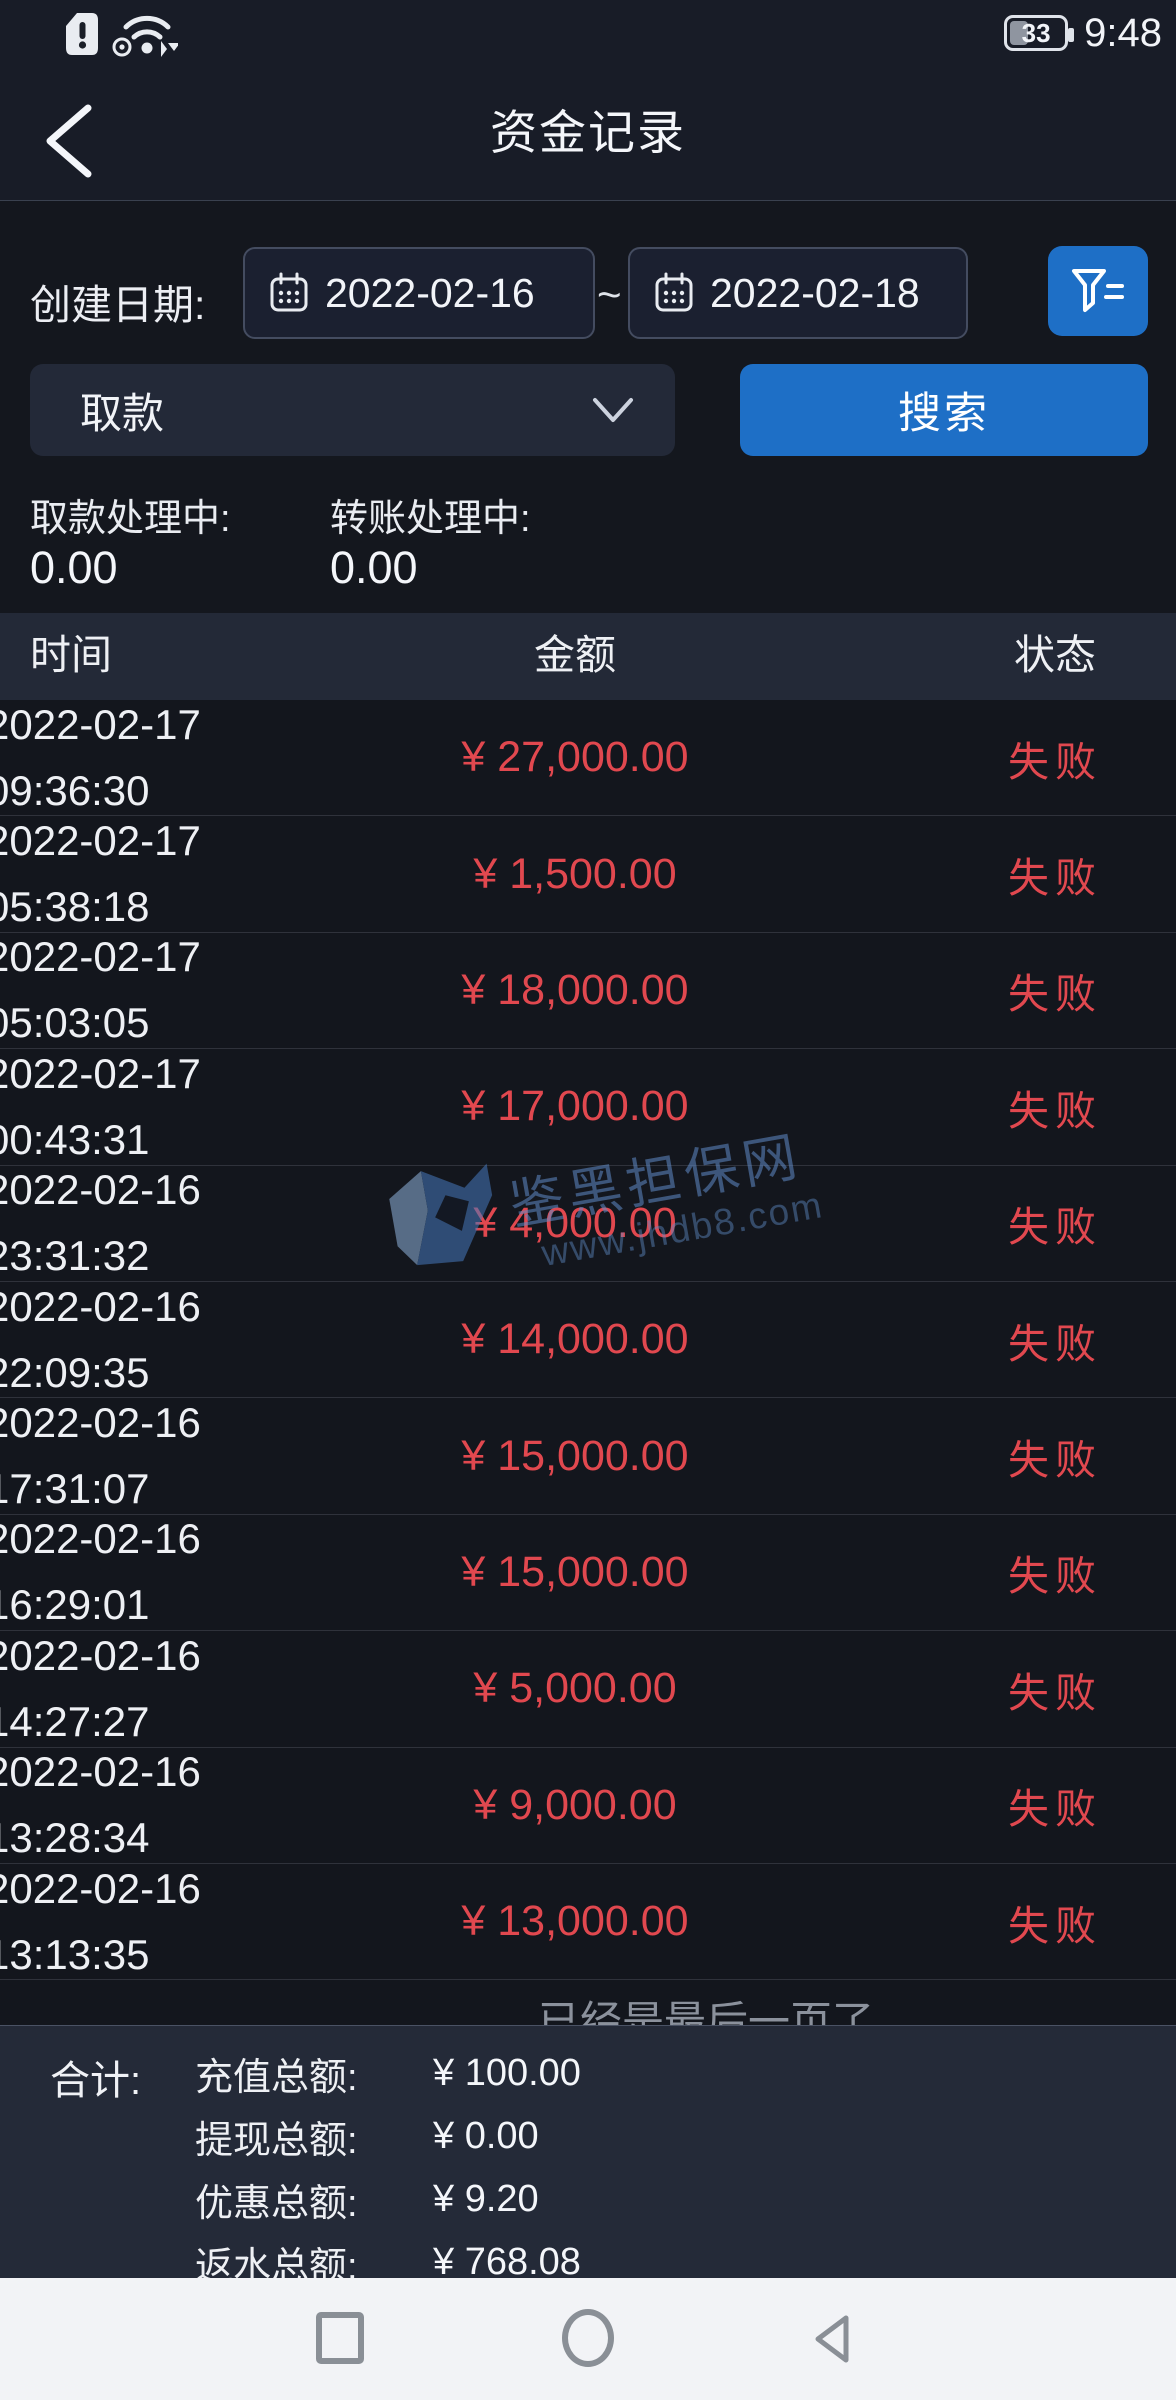  I want to click on type-select-value: 取款, so click(122, 413).